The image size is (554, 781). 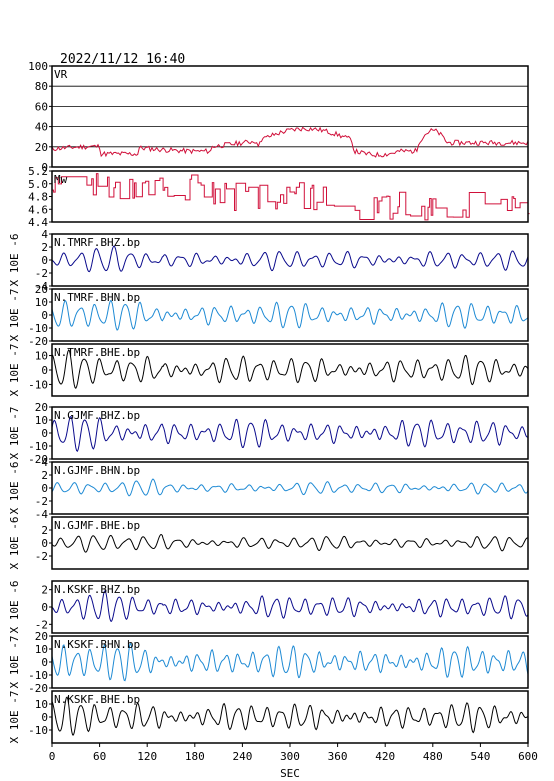 What do you see at coordinates (97, 699) in the screenshot?
I see `panel-label: N.KSKF.BHE.bp` at bounding box center [97, 699].